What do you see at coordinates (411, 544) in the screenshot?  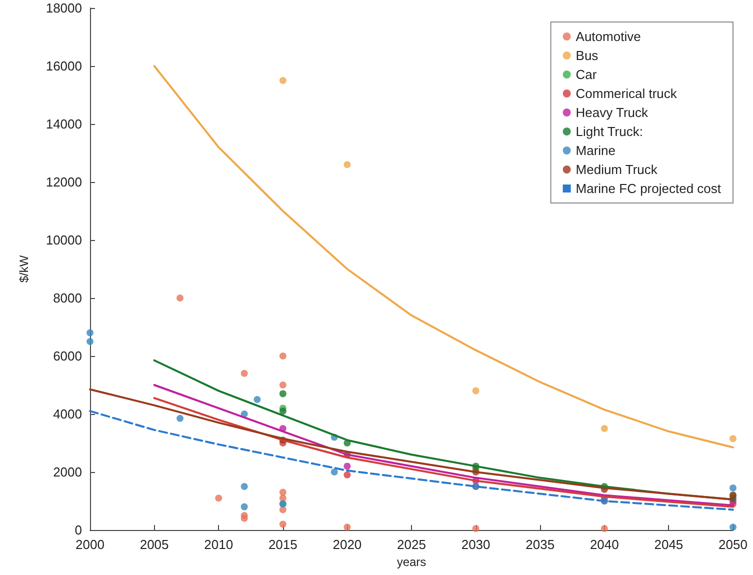 I see `x-tick-label: 2025` at bounding box center [411, 544].